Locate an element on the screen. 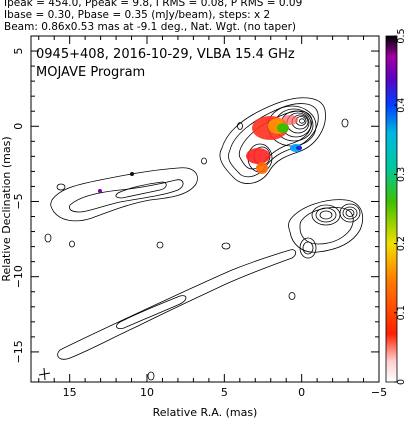 This screenshot has width=409, height=424. x-tick-label: 0 is located at coordinates (301, 392).